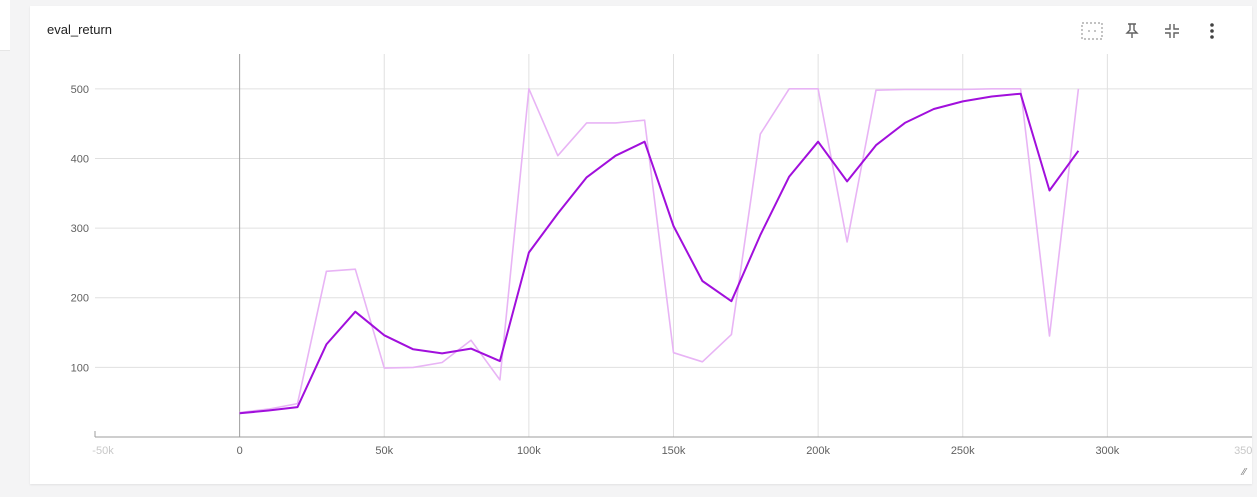  What do you see at coordinates (80, 229) in the screenshot?
I see `y-tick-label: 300` at bounding box center [80, 229].